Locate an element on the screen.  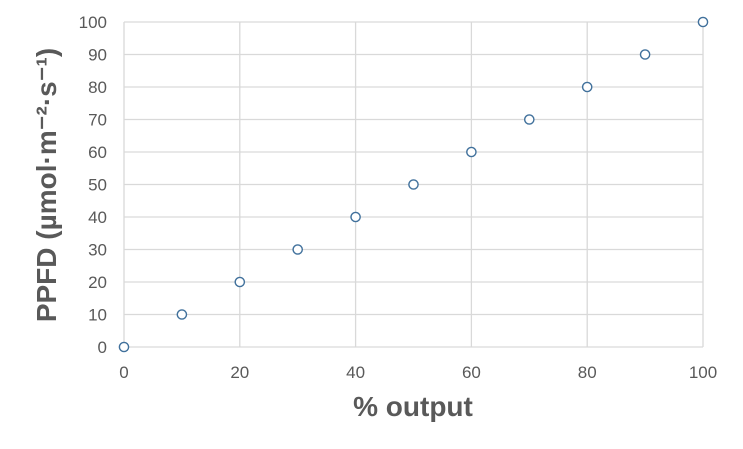
y-tick-label: 0 is located at coordinates (102, 347).